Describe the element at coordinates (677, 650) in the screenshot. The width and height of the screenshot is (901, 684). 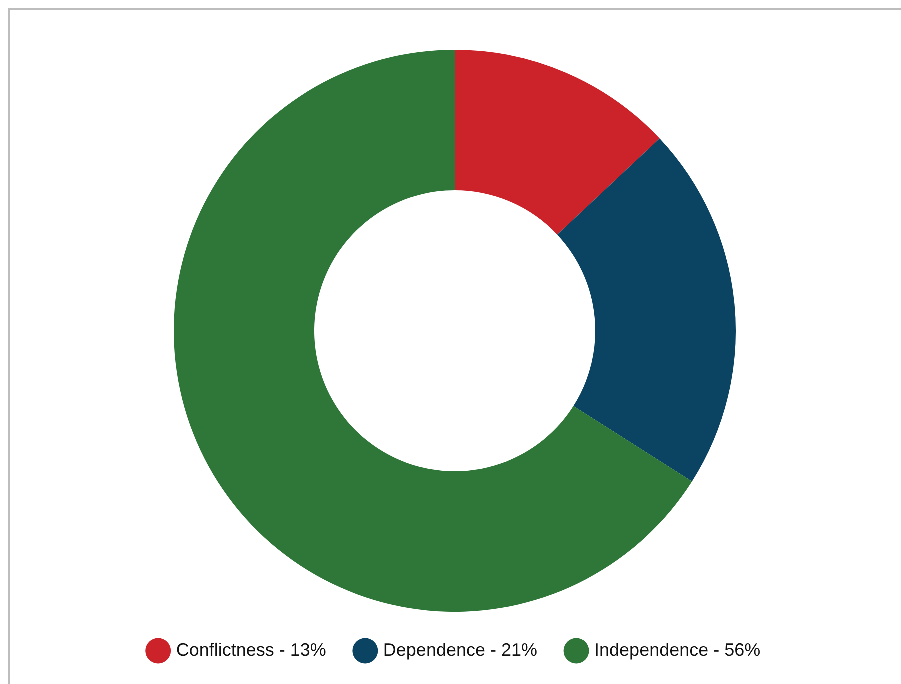
I see `legend-label: Independence - 56%` at that location.